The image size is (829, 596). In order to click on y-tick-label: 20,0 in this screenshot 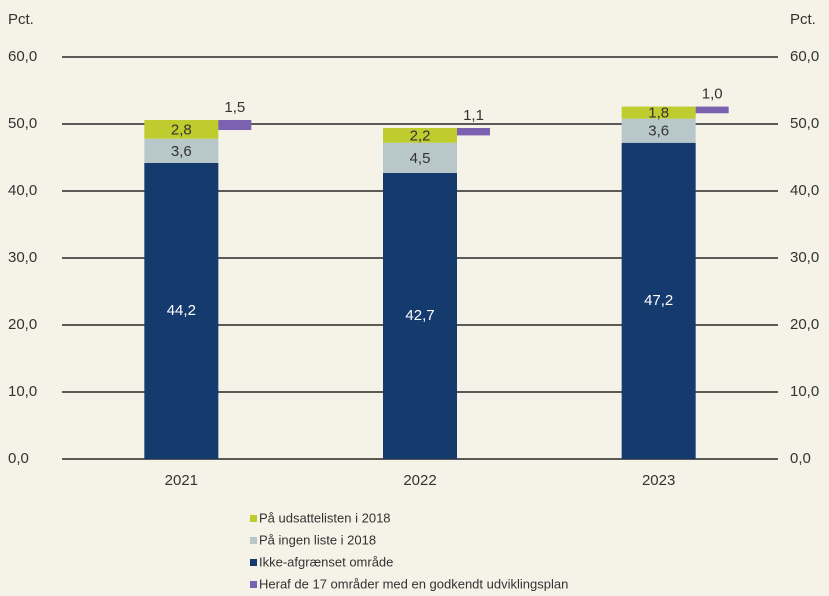, I will do `click(22, 324)`.